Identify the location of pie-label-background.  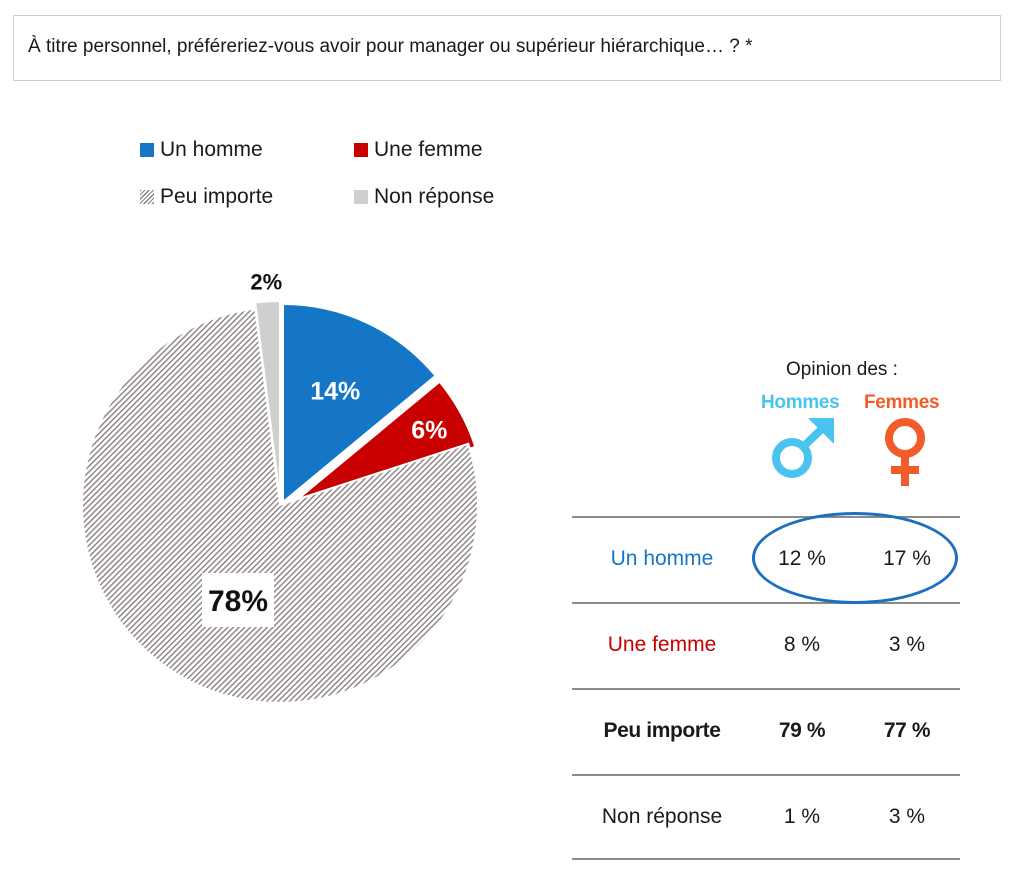
(238, 600).